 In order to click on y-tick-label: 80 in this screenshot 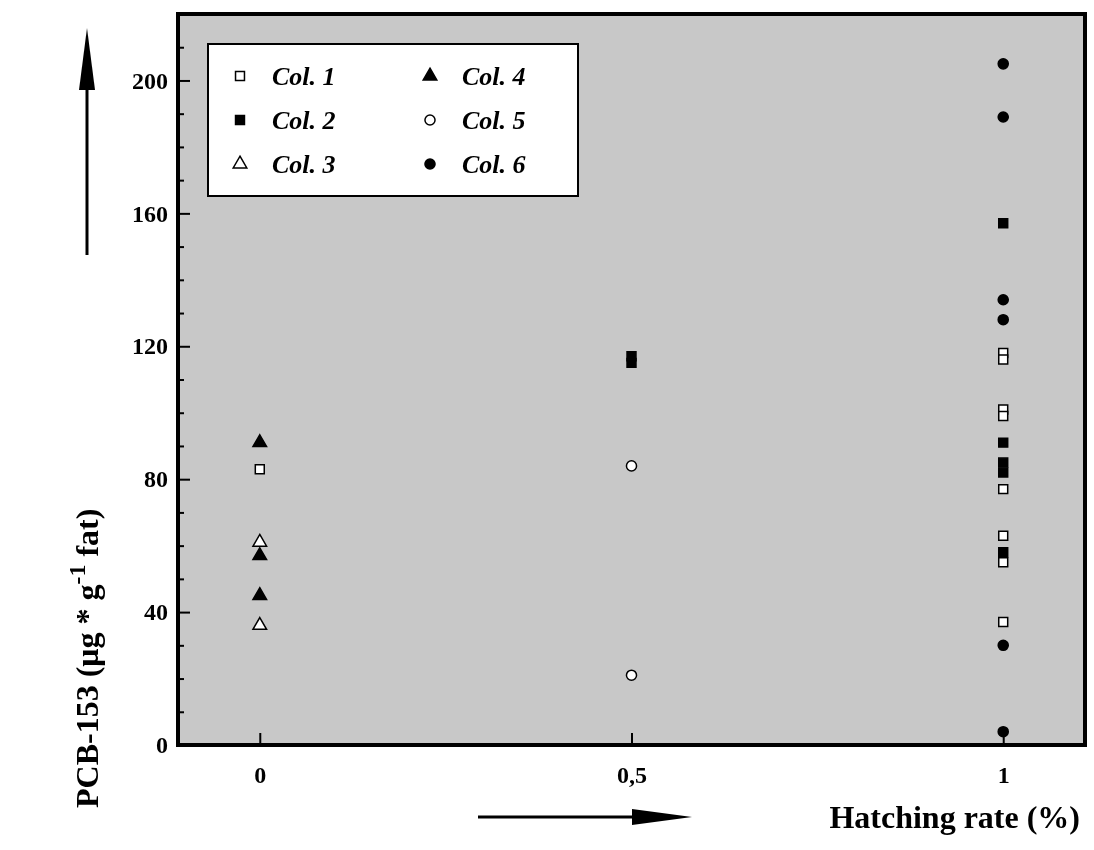, I will do `click(156, 479)`.